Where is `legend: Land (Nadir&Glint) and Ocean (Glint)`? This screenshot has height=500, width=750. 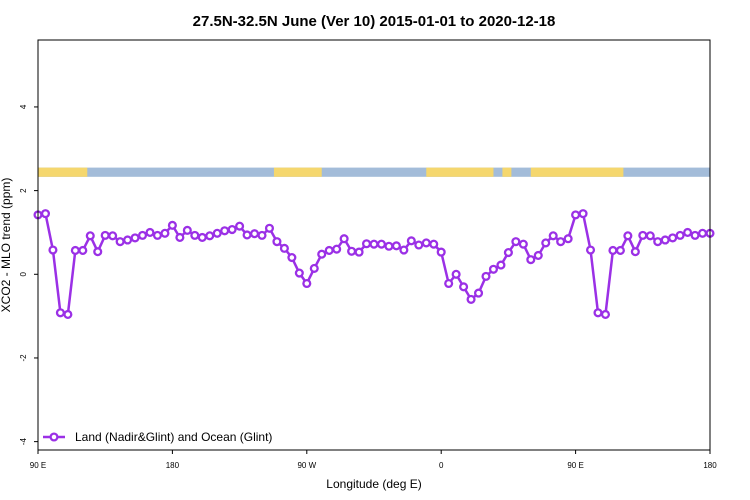 legend: Land (Nadir&Glint) and Ocean (Glint) is located at coordinates (157, 437).